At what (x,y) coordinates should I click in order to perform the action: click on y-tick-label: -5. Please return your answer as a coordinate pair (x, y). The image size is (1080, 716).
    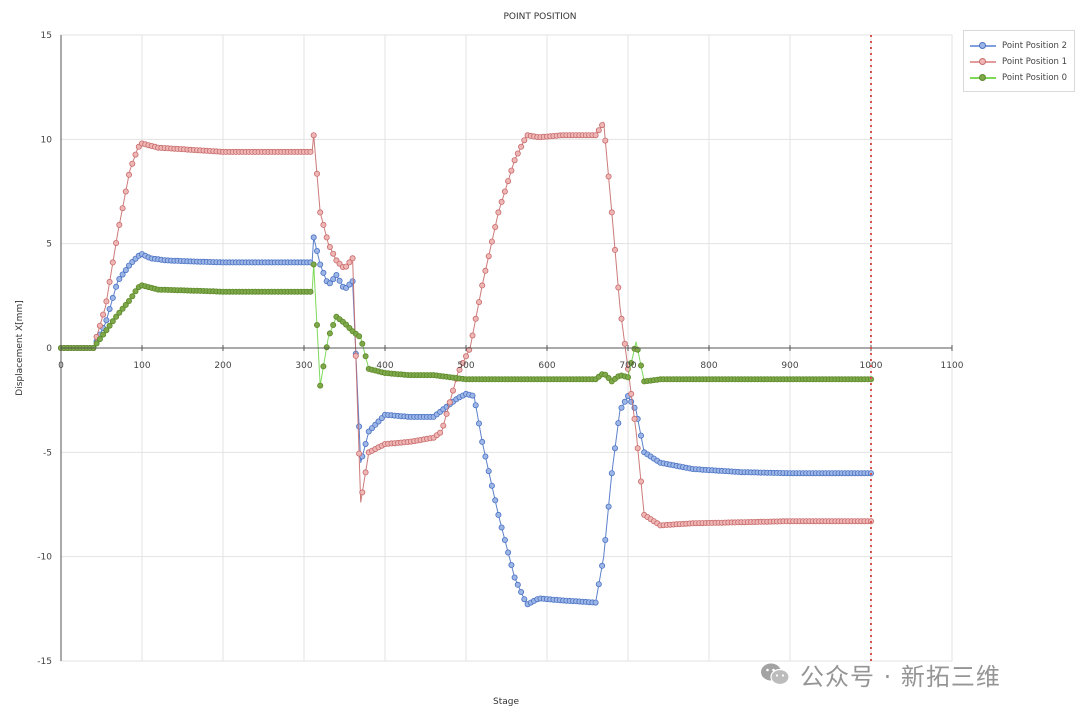
    Looking at the image, I should click on (47, 453).